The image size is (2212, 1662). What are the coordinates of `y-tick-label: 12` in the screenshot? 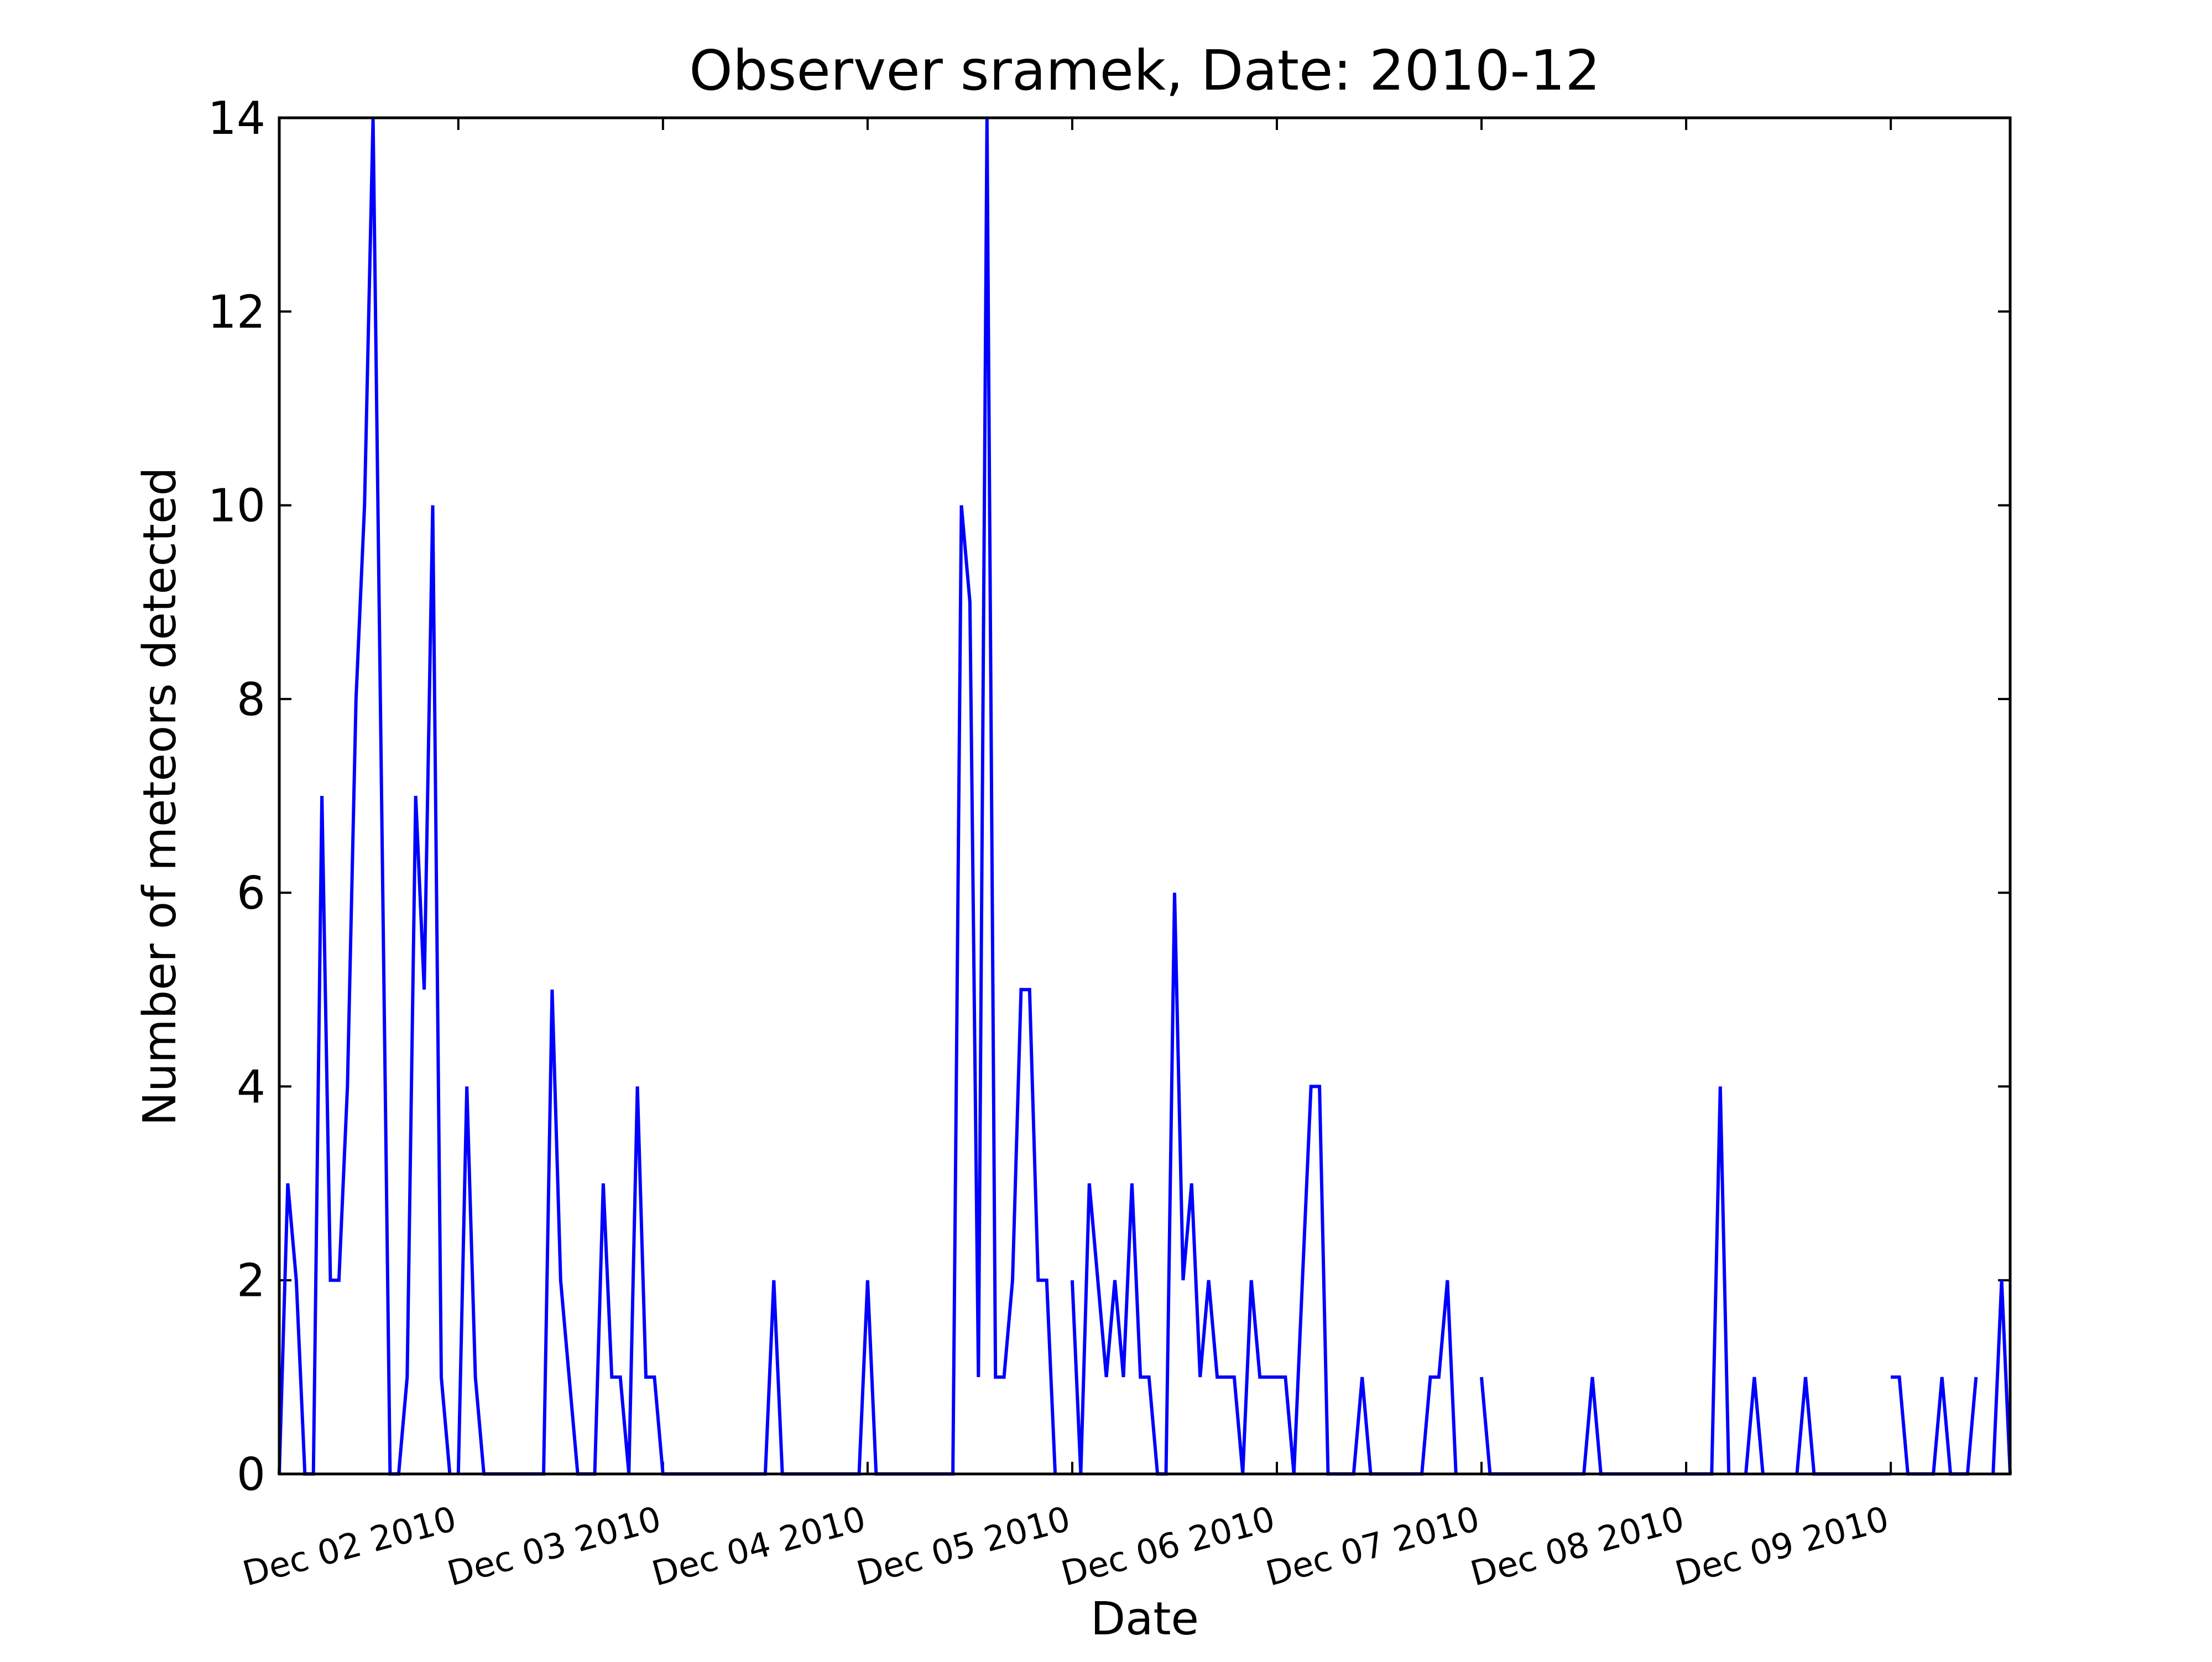 It's located at (237, 312).